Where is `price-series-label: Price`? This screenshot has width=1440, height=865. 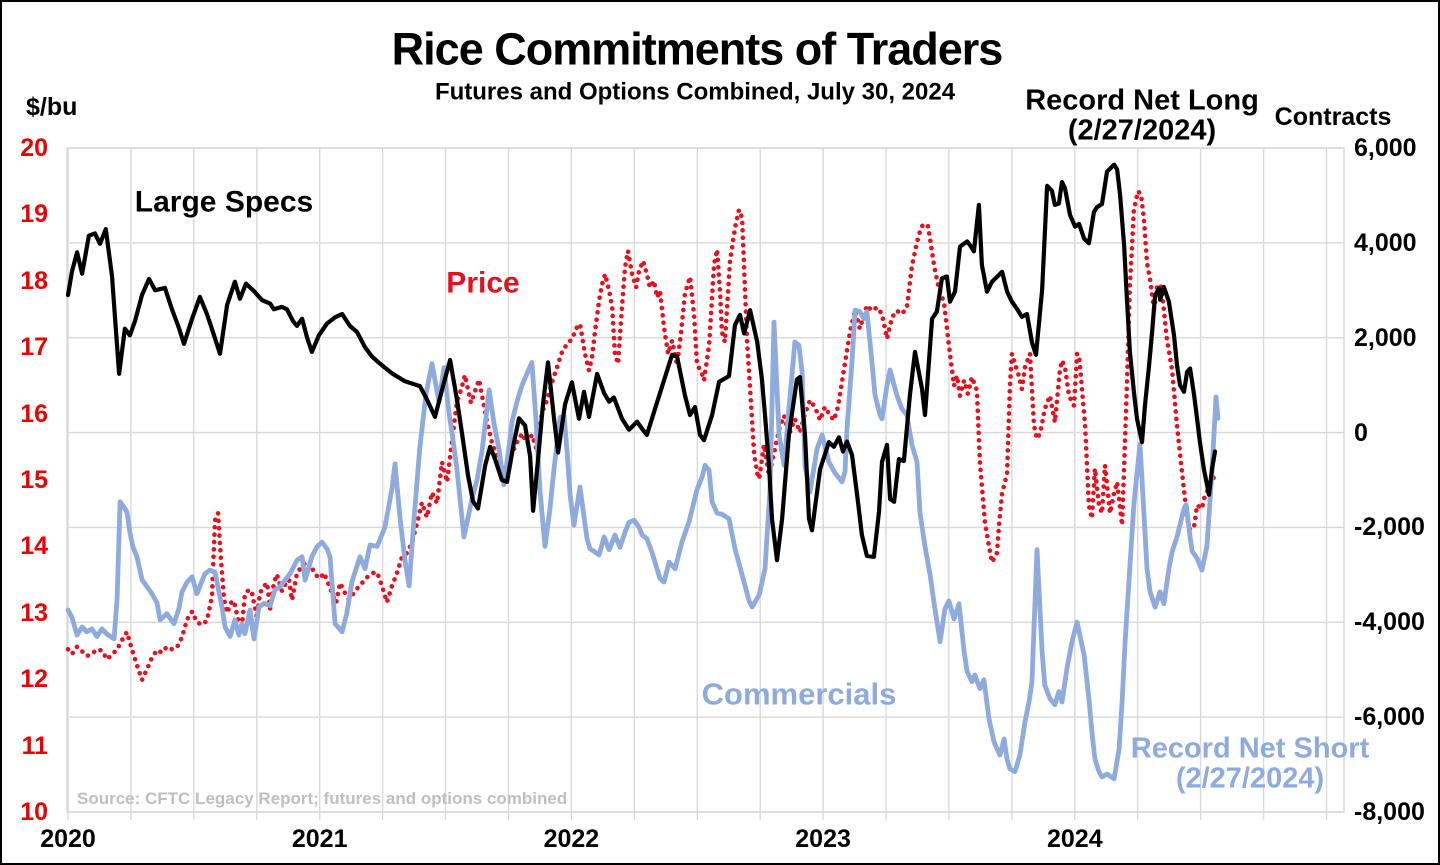
price-series-label: Price is located at coordinates (483, 283).